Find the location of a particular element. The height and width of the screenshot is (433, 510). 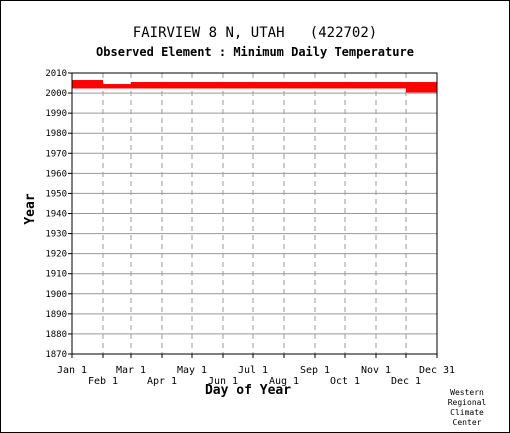

x-tick-label: Mar 1 is located at coordinates (131, 370).